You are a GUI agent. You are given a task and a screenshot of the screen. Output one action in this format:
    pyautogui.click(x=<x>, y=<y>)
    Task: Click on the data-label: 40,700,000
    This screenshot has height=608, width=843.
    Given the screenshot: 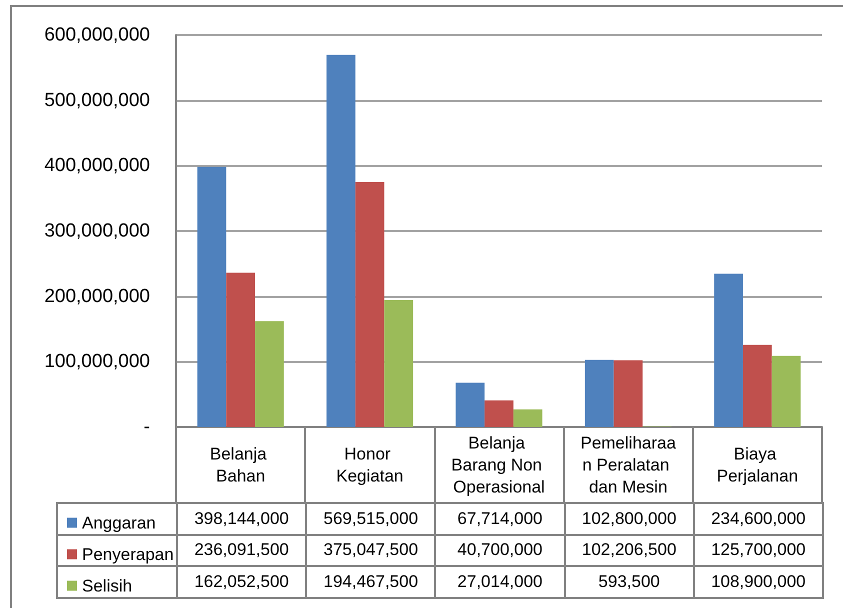 What is the action you would take?
    pyautogui.click(x=500, y=550)
    